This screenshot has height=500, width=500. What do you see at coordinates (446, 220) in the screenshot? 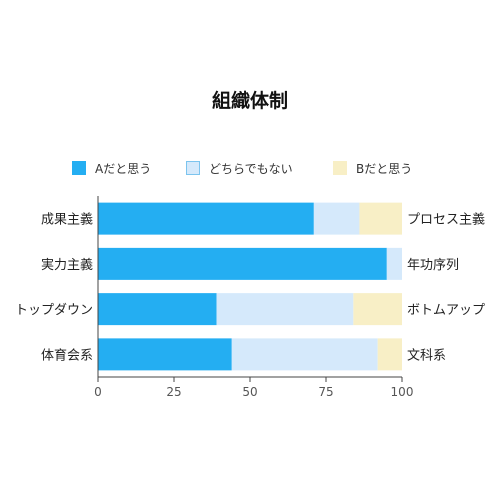
I see `category-label-right: プロセス主義` at bounding box center [446, 220].